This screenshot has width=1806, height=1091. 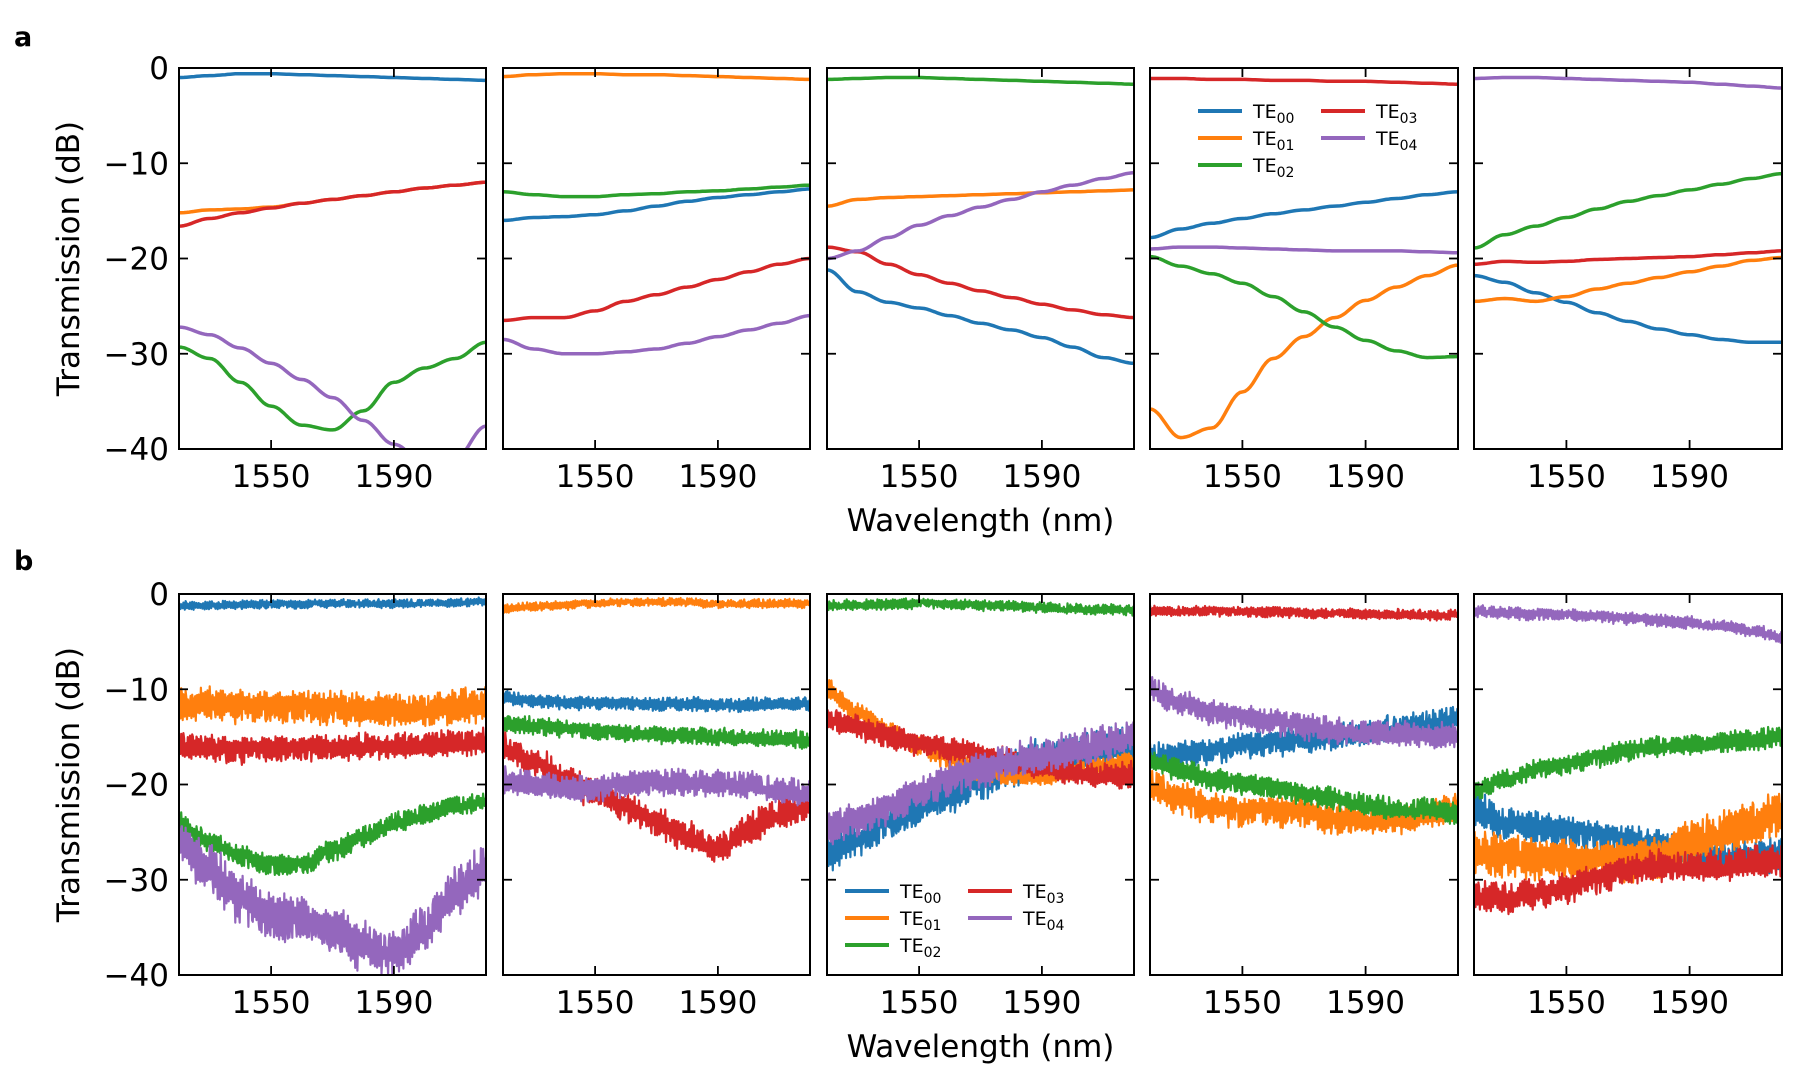 I want to click on panel-a-3: 1550 1590, so click(x=980, y=281).